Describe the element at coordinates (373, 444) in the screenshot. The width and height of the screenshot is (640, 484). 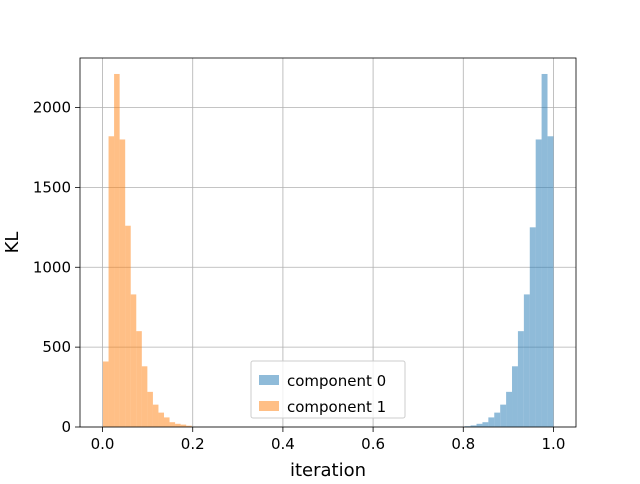
I see `x-tick-label: 0.6` at that location.